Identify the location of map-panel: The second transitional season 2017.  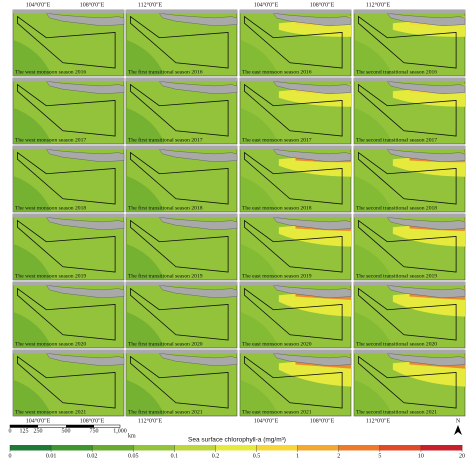
(409, 111).